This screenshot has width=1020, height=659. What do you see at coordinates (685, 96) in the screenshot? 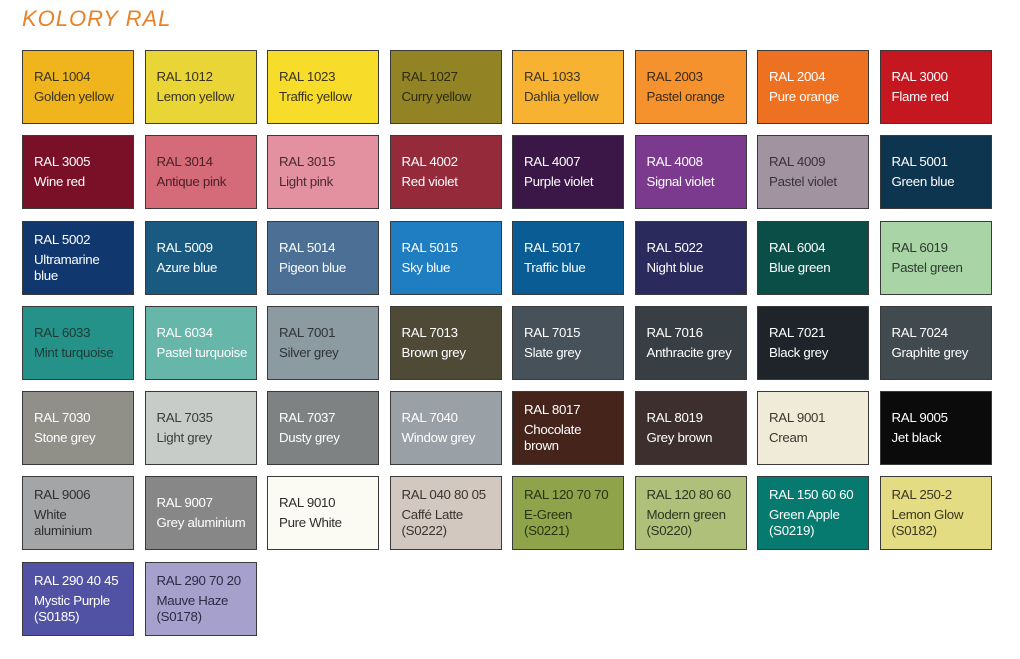
I see `swatch-name: Pastel orange` at bounding box center [685, 96].